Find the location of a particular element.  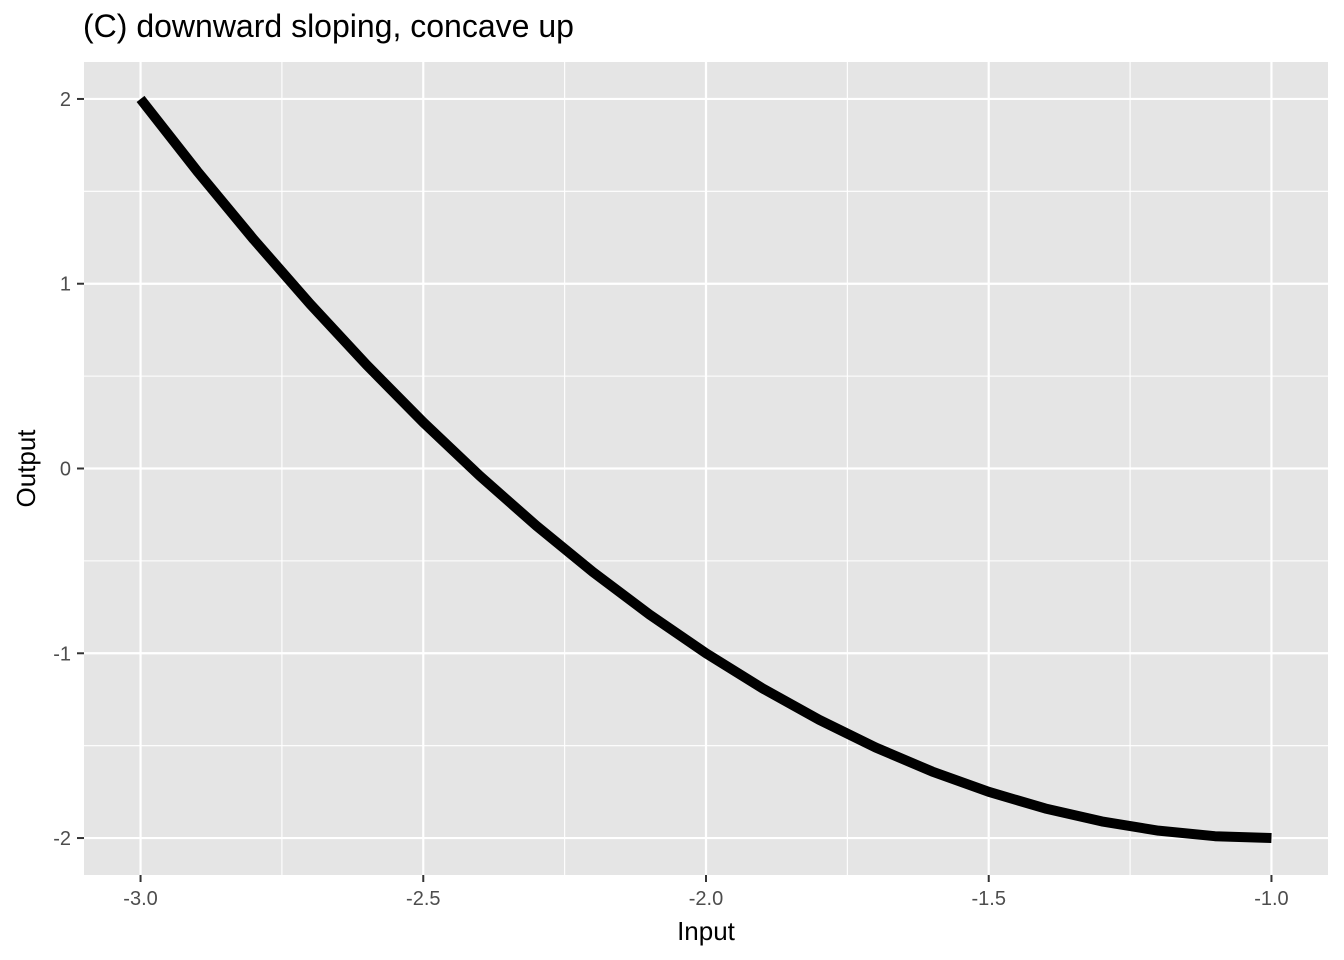

x-axis: -3.0 -2.5 -2.0 -1.5 -1.0 is located at coordinates (706, 892).